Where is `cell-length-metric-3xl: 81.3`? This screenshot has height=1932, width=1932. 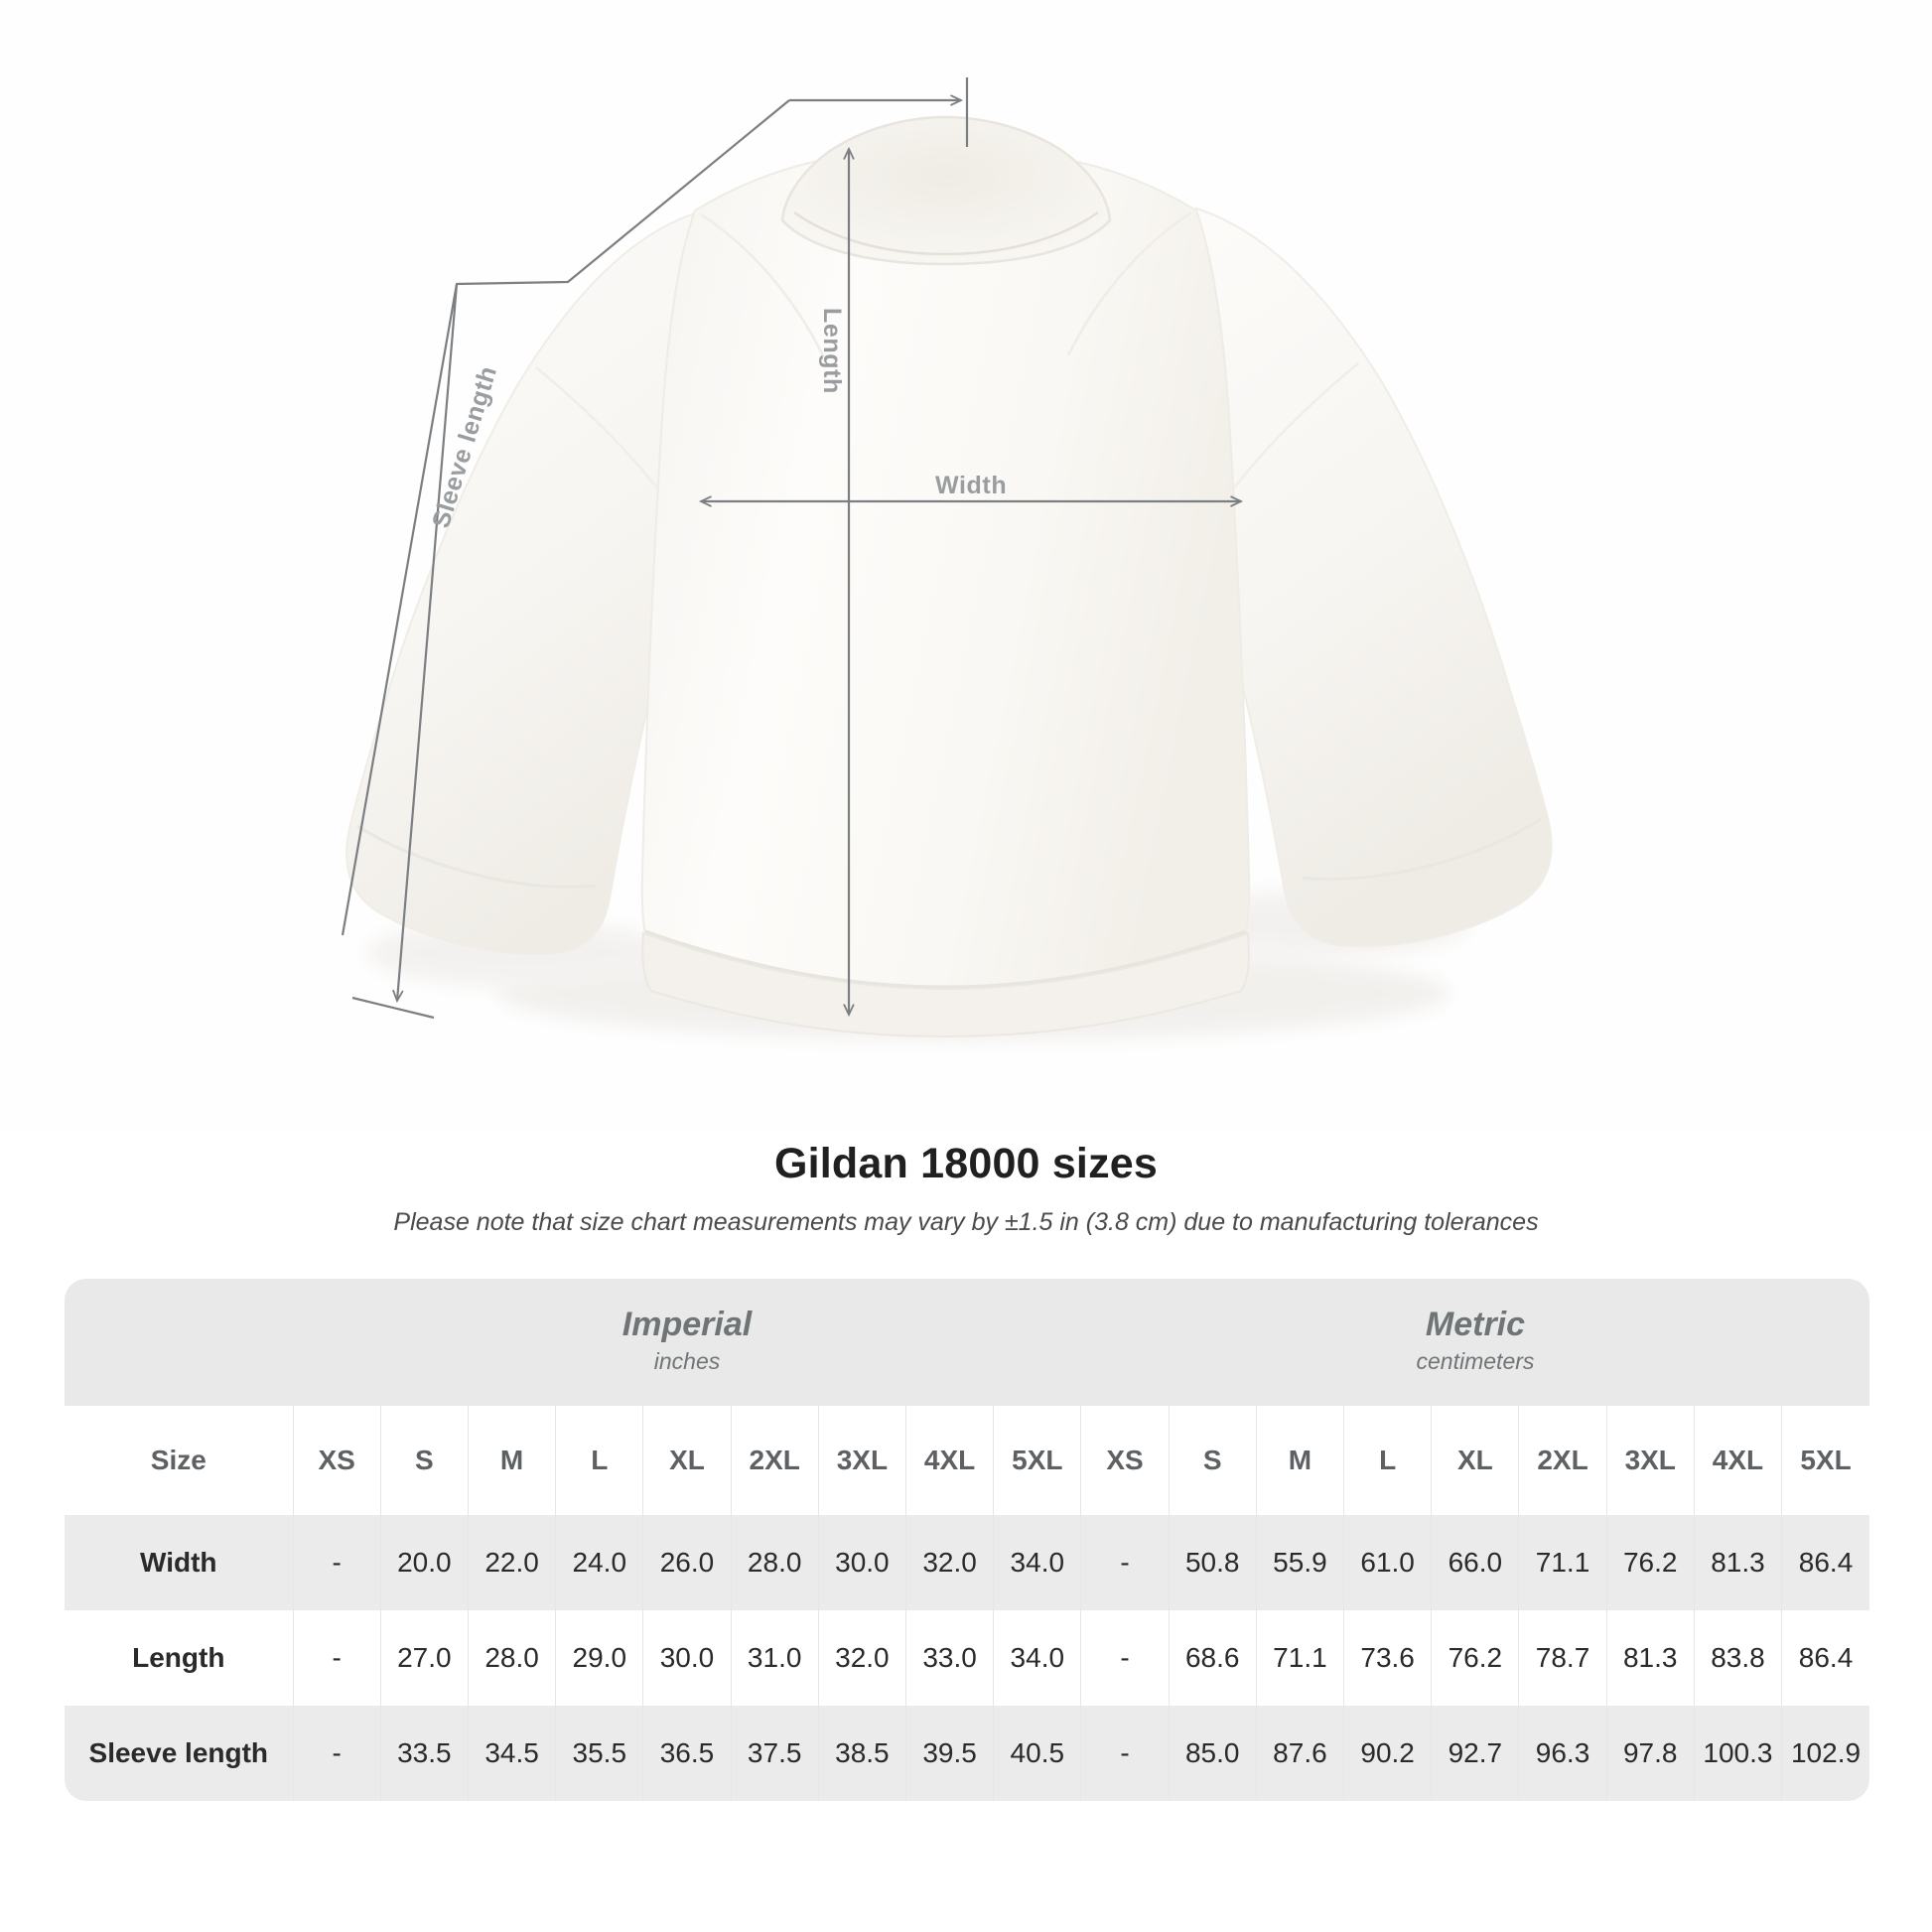 cell-length-metric-3xl: 81.3 is located at coordinates (1650, 1658).